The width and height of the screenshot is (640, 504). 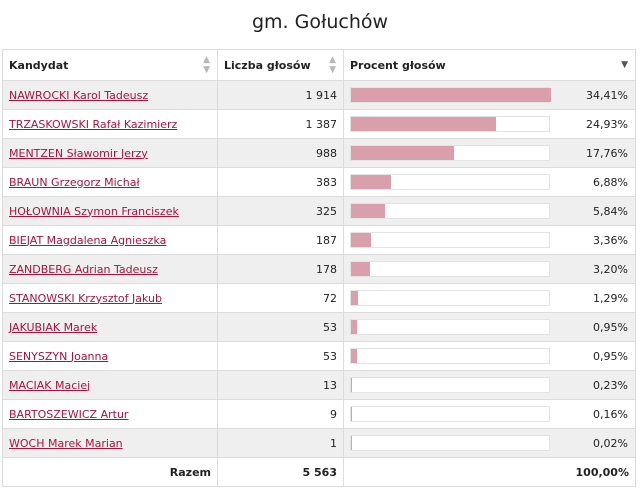 What do you see at coordinates (280, 95) in the screenshot?
I see `votes-cell: 1 914` at bounding box center [280, 95].